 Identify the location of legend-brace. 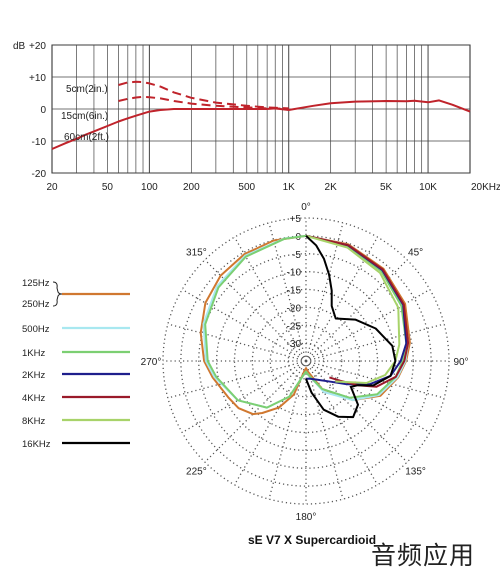
(57, 294).